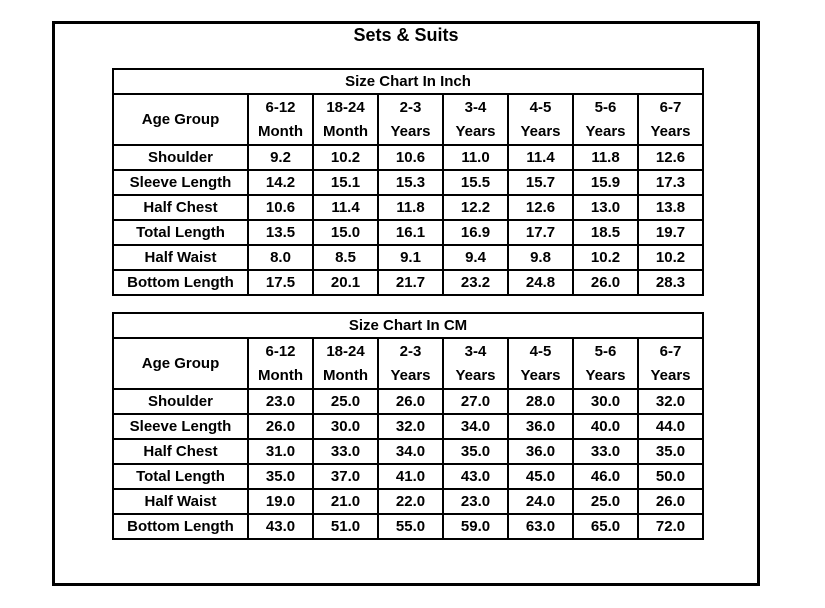 This screenshot has height=608, width=825. I want to click on measurement-value: 13.0, so click(605, 207).